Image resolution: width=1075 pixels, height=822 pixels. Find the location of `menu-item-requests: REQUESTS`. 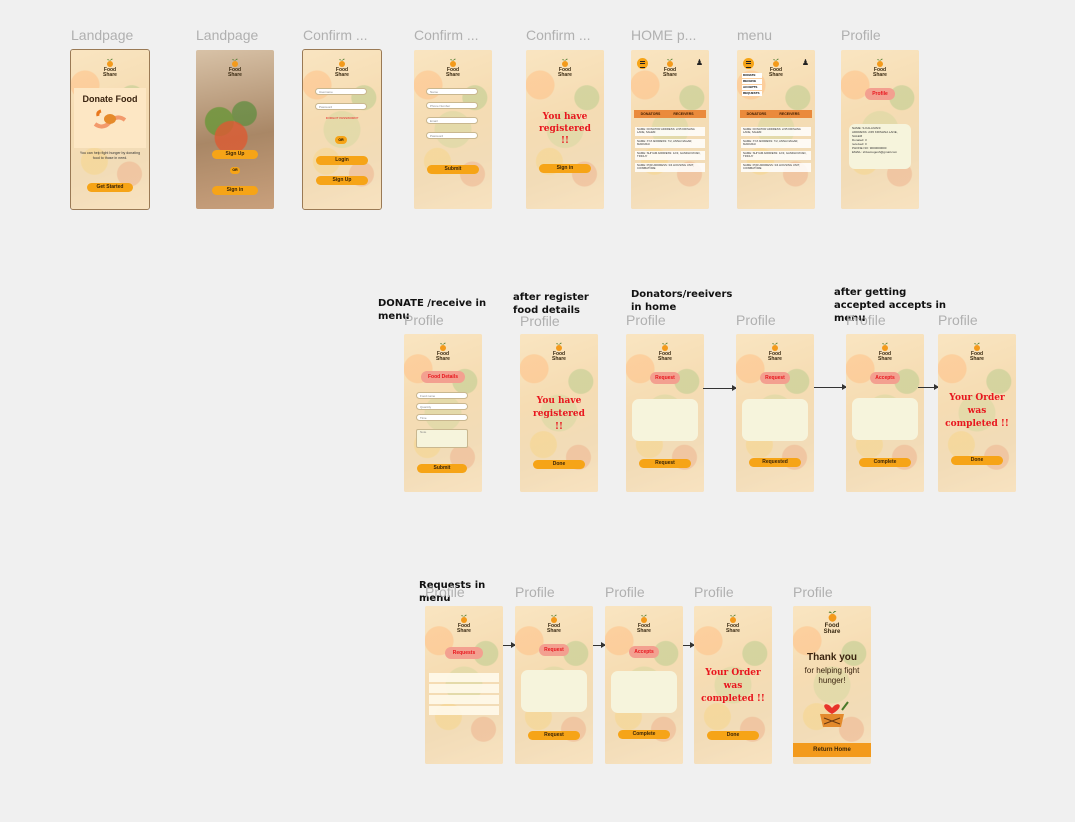

menu-item-requests: REQUESTS is located at coordinates (752, 93).